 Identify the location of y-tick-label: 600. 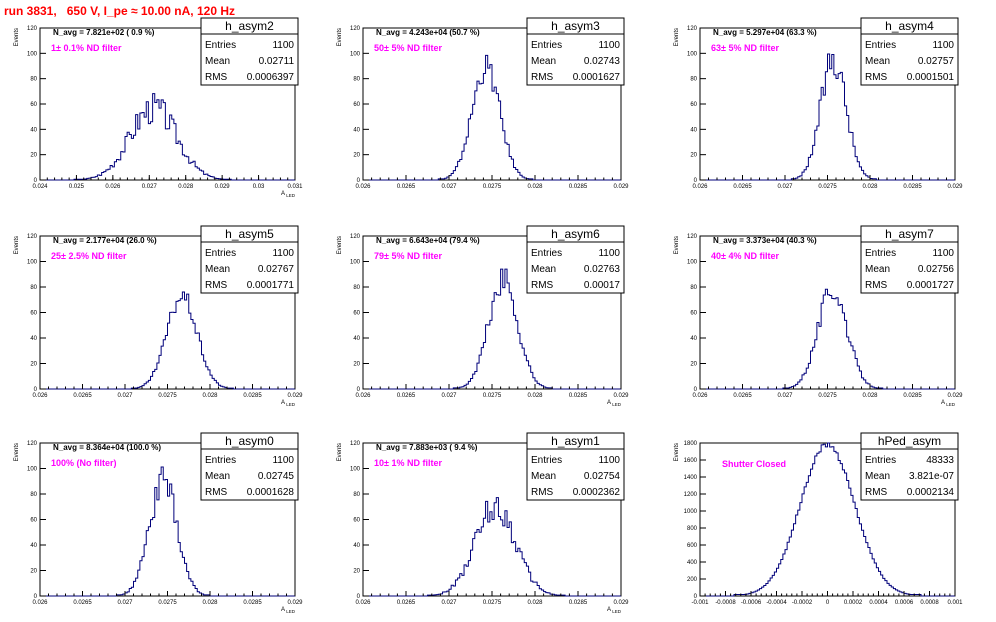
(692, 546).